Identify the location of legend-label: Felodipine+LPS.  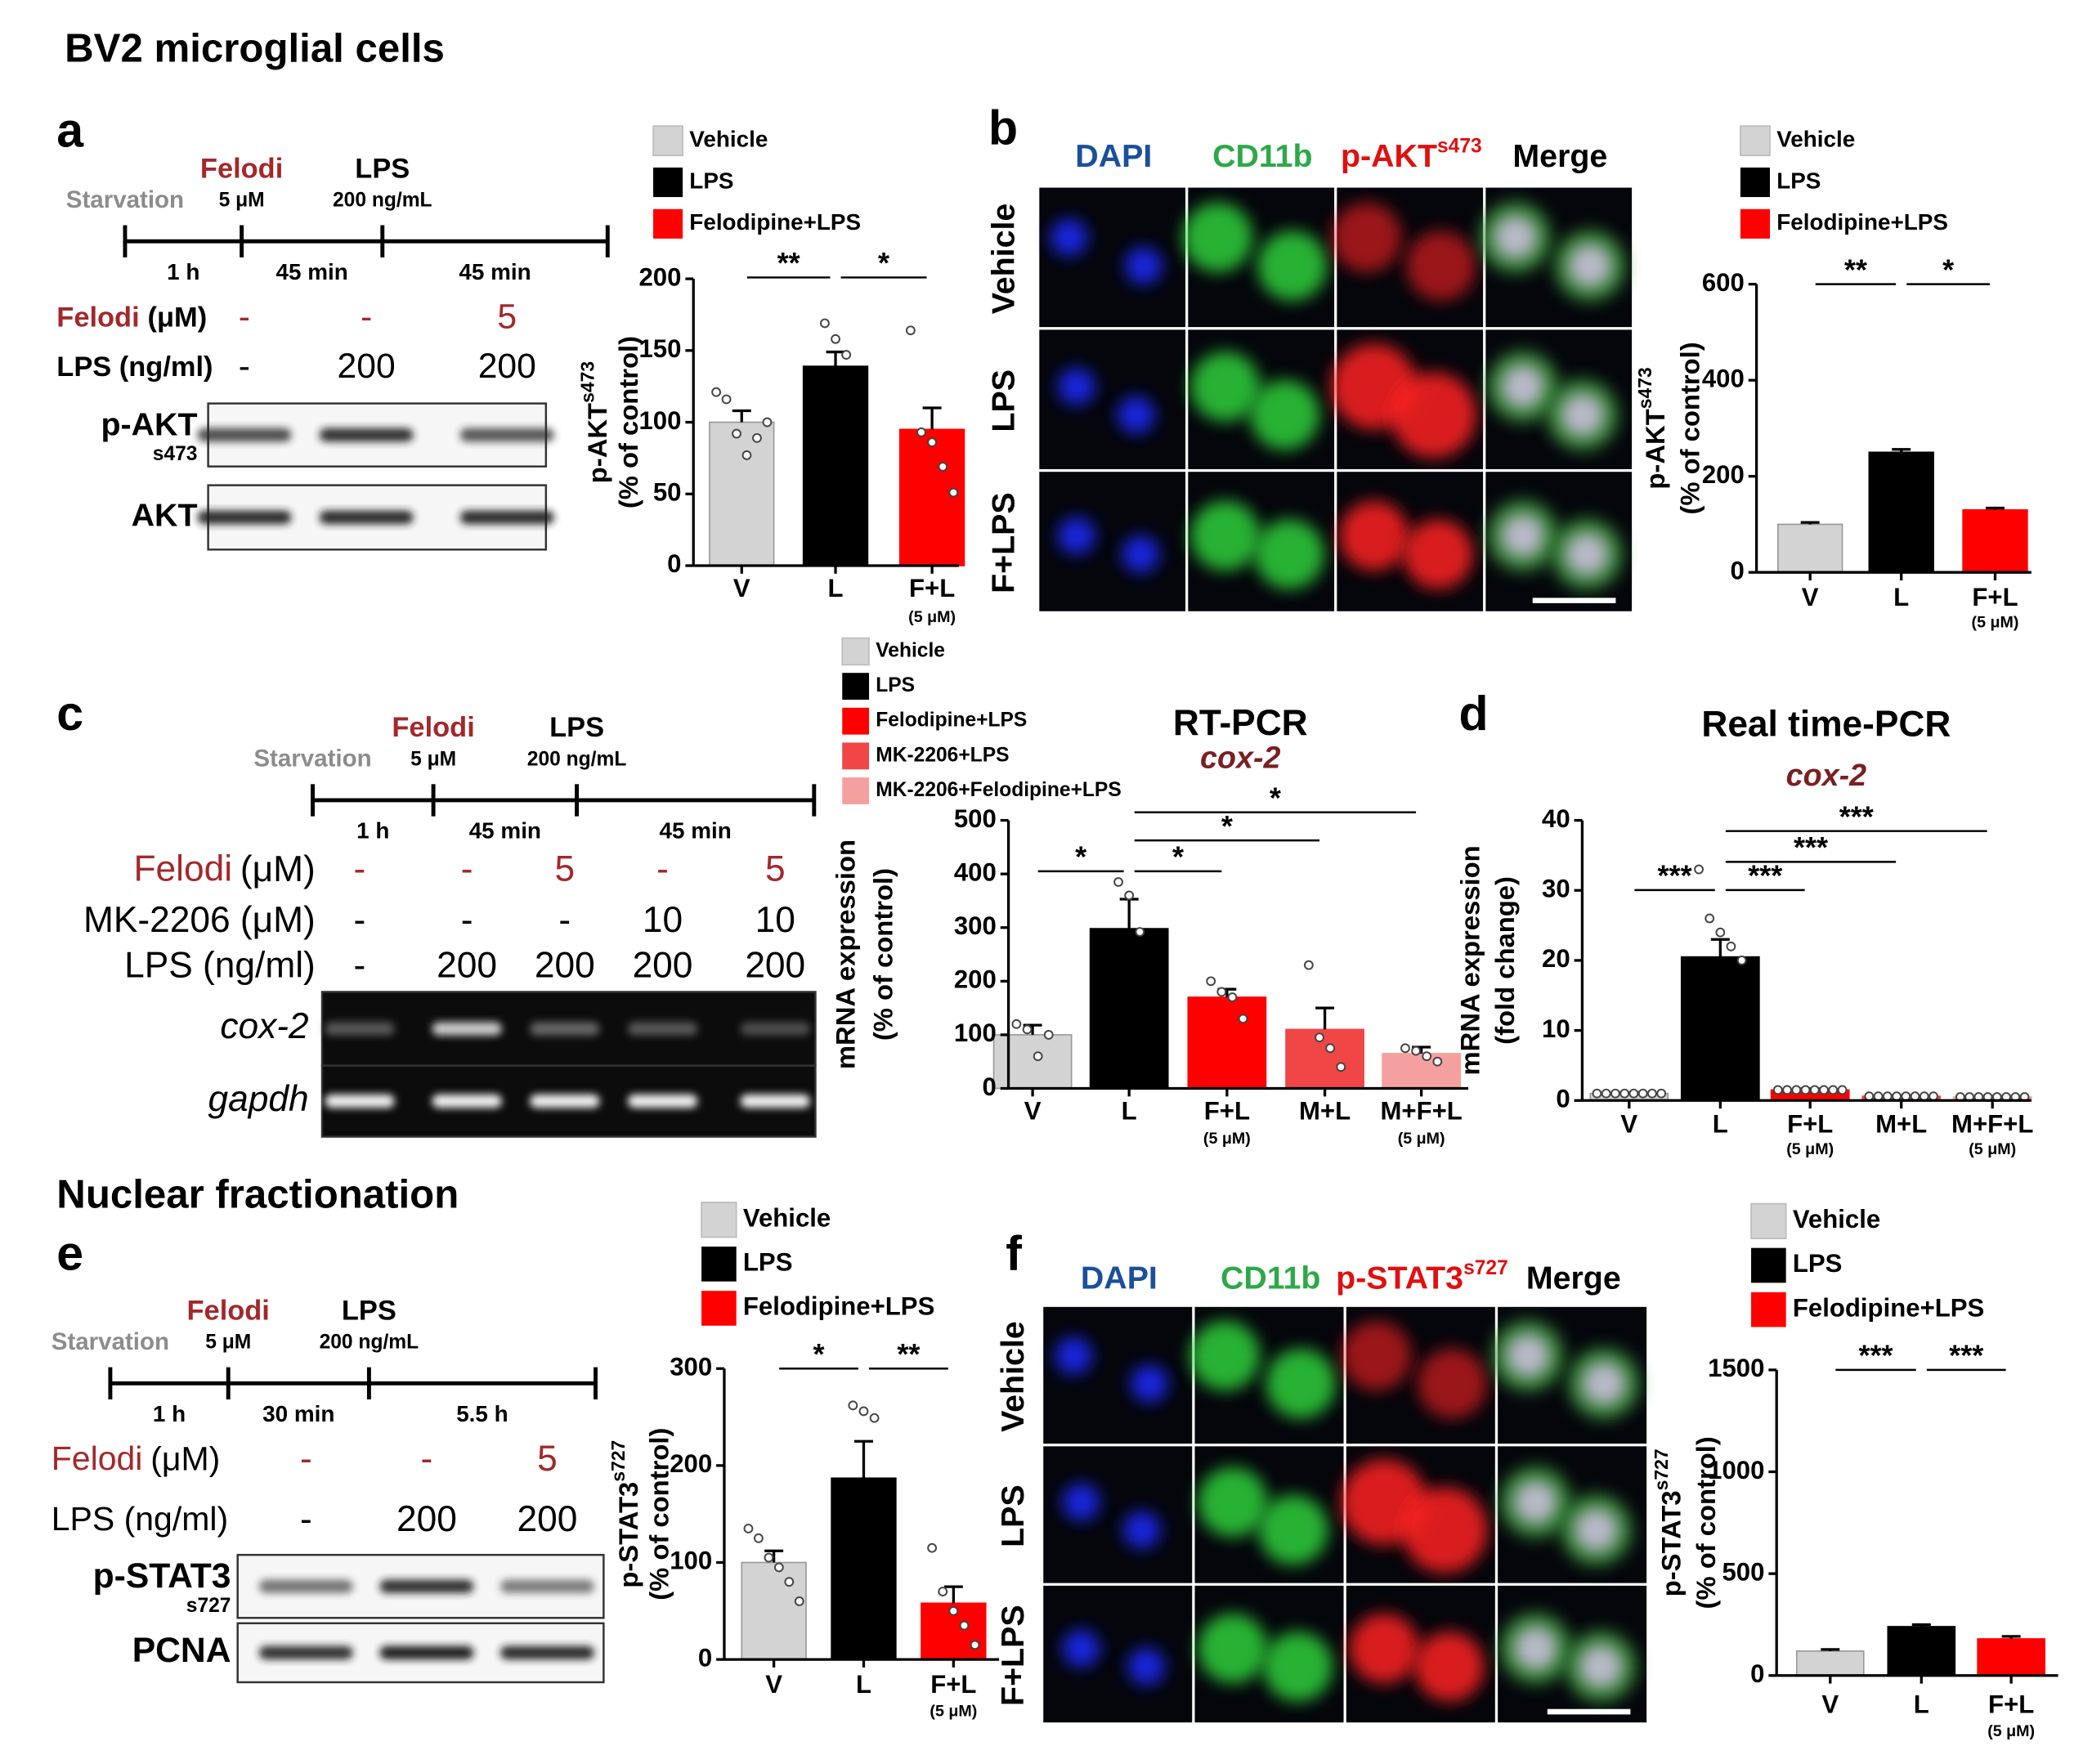
(951, 721).